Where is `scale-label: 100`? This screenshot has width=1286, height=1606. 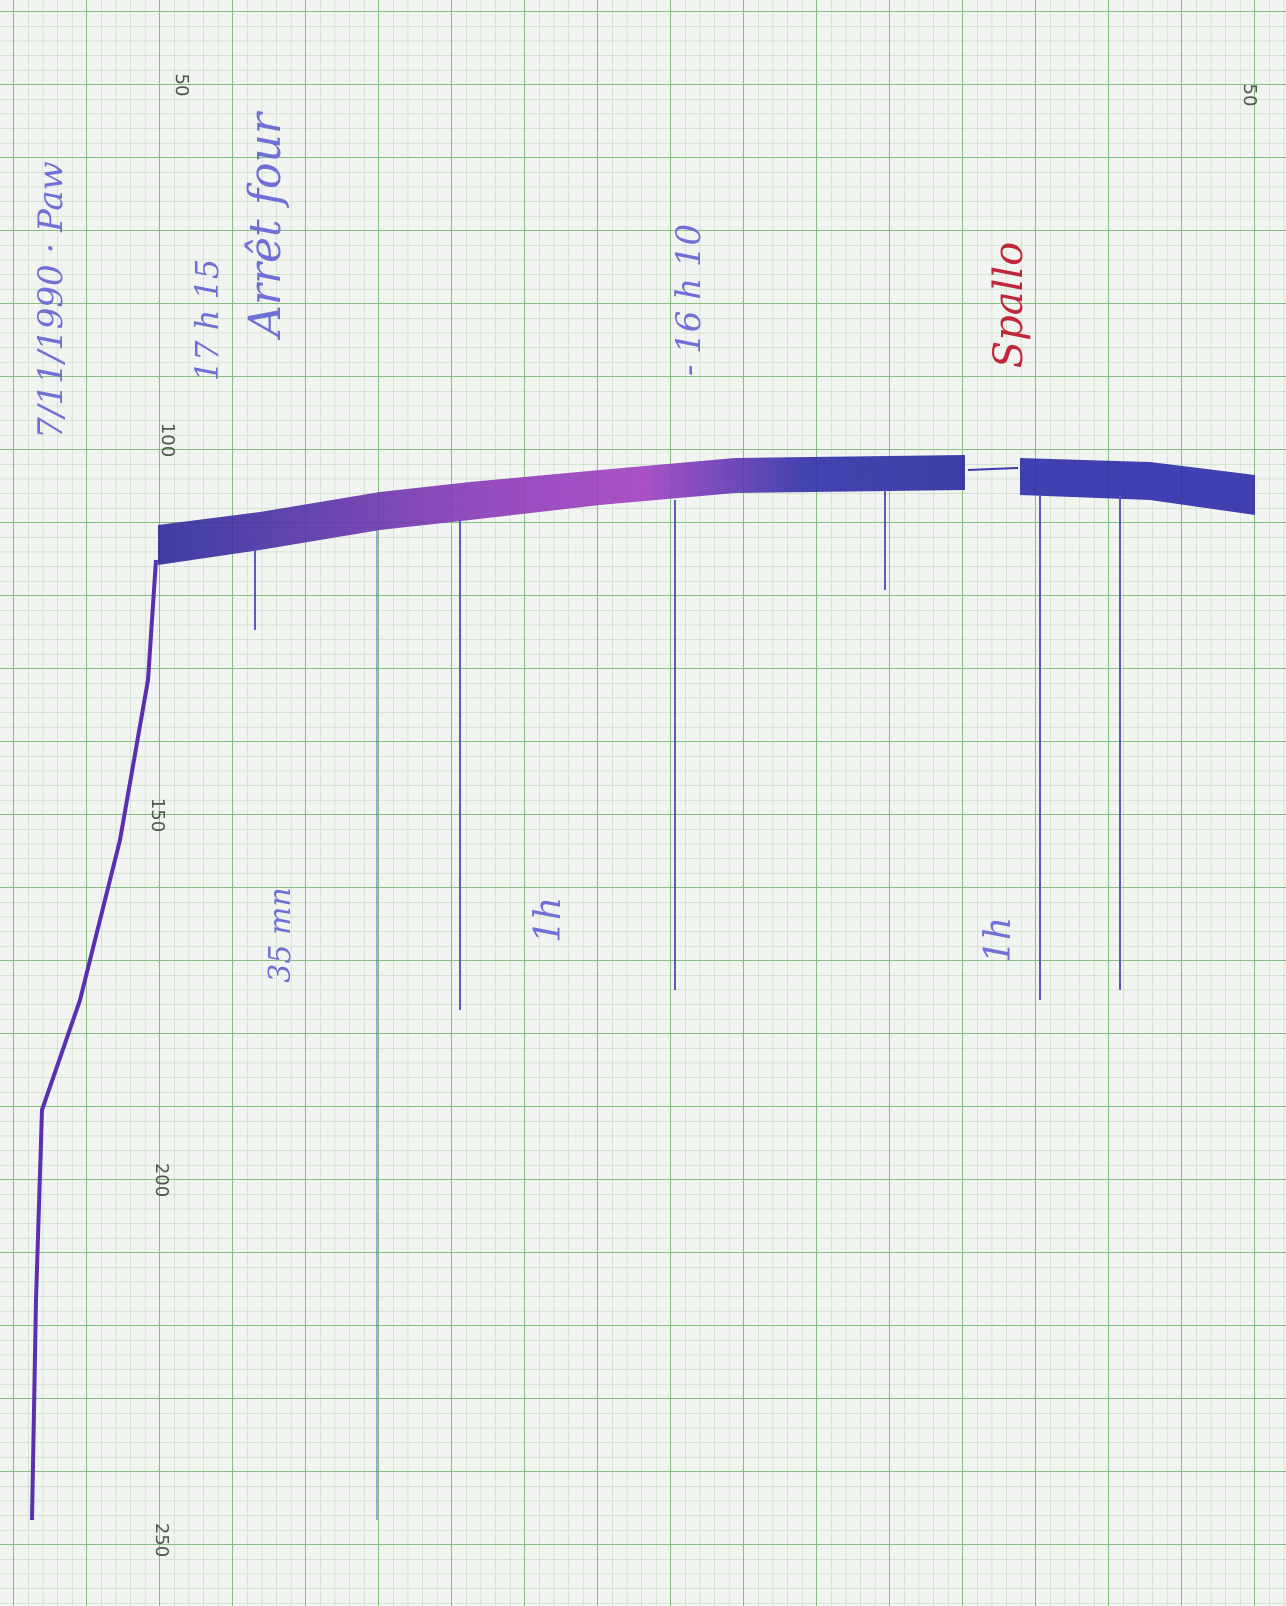 scale-label: 100 is located at coordinates (167, 440).